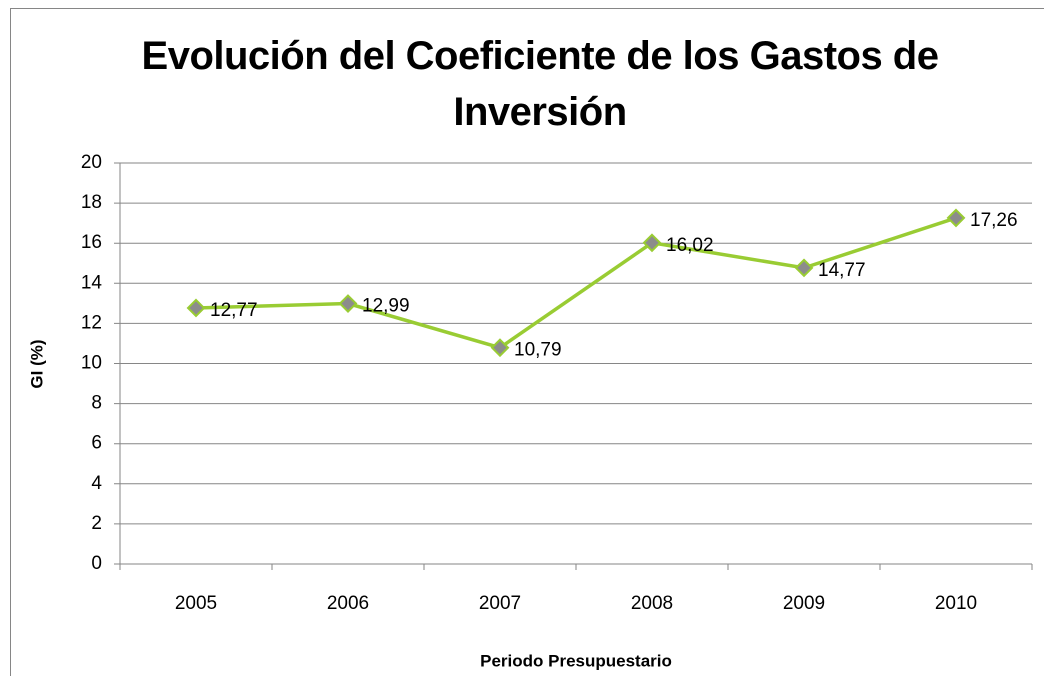 Image resolution: width=1044 pixels, height=676 pixels. What do you see at coordinates (538, 350) in the screenshot?
I see `data-label: 10,79` at bounding box center [538, 350].